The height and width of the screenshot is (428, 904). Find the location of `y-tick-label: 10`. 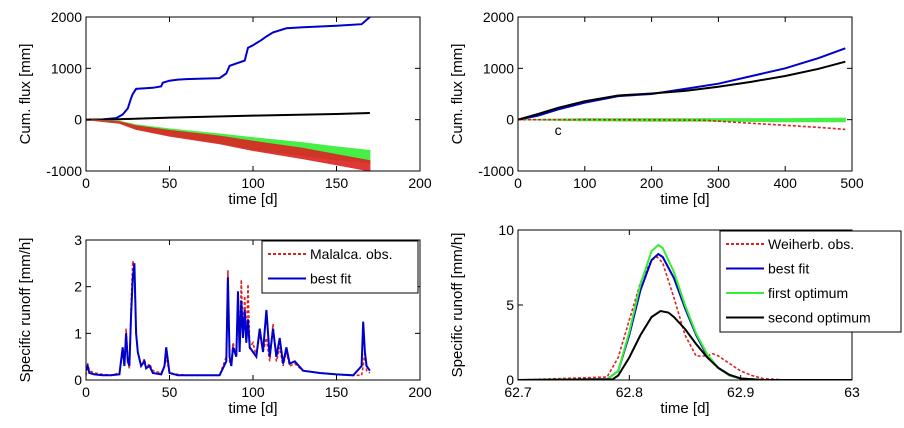

y-tick-label: 10 is located at coordinates (506, 230).